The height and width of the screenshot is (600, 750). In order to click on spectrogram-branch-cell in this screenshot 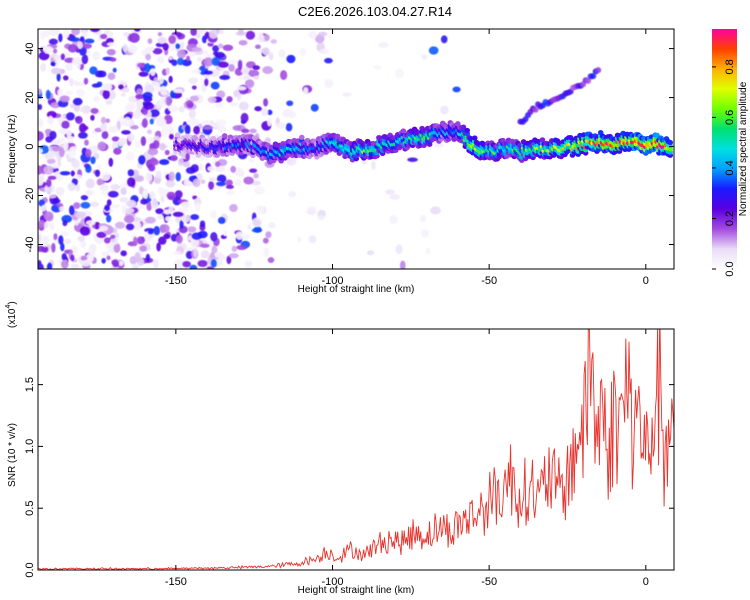, I will do `click(535, 109)`.